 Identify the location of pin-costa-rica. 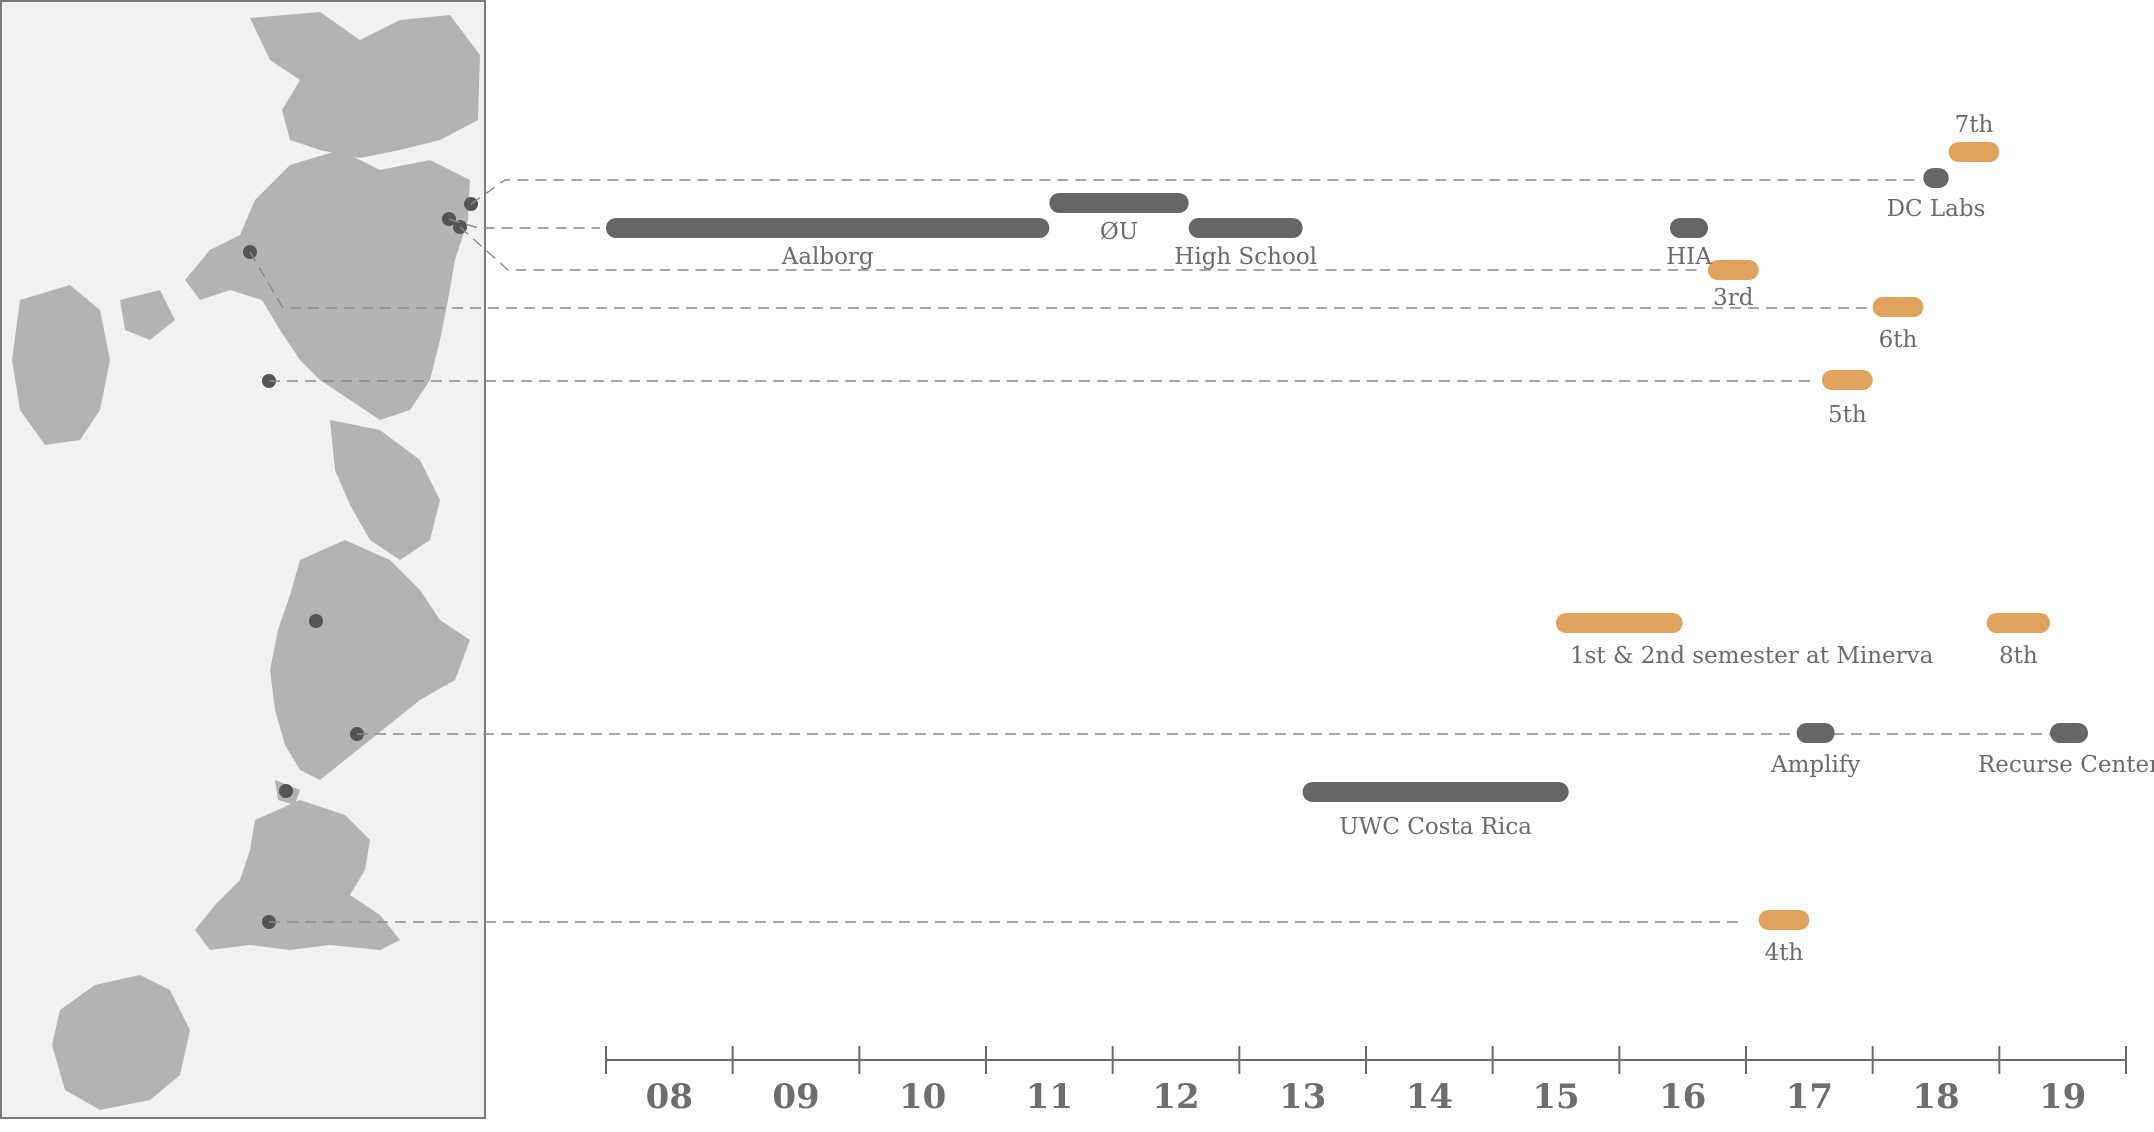
(286, 791).